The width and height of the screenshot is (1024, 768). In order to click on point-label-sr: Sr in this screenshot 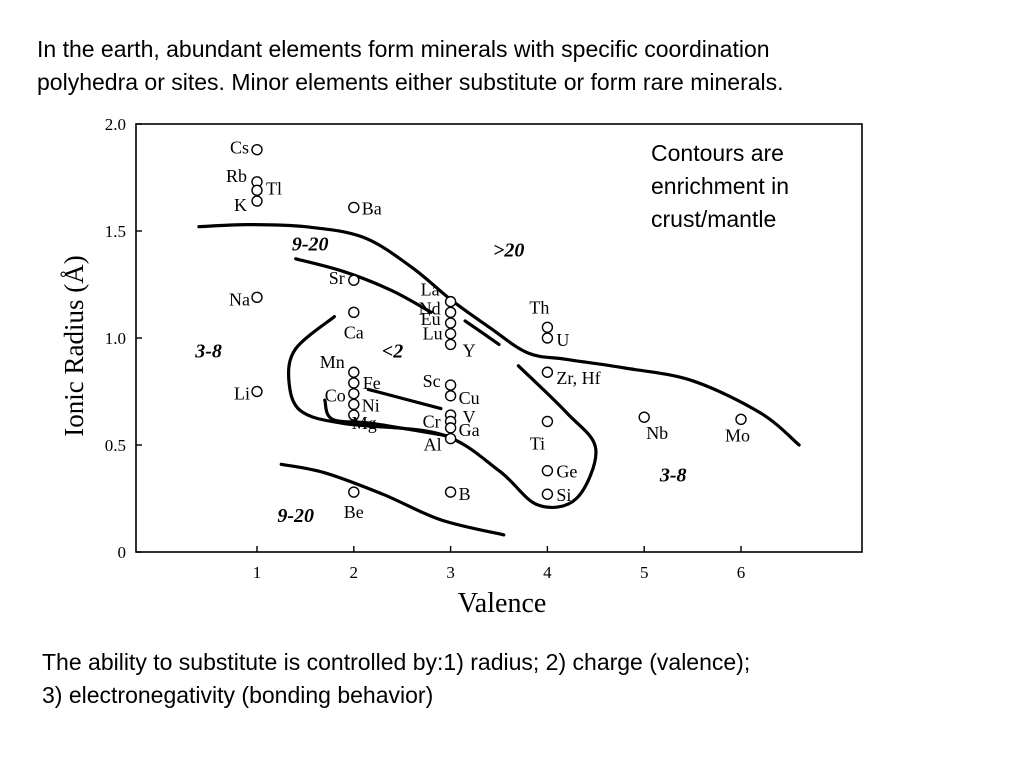, I will do `click(337, 278)`.